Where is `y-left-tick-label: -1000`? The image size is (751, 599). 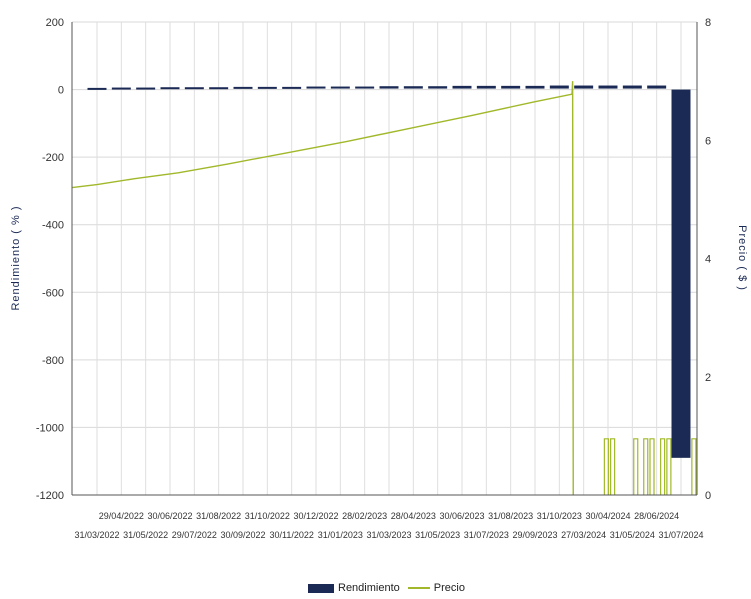 y-left-tick-label: -1000 is located at coordinates (50, 428).